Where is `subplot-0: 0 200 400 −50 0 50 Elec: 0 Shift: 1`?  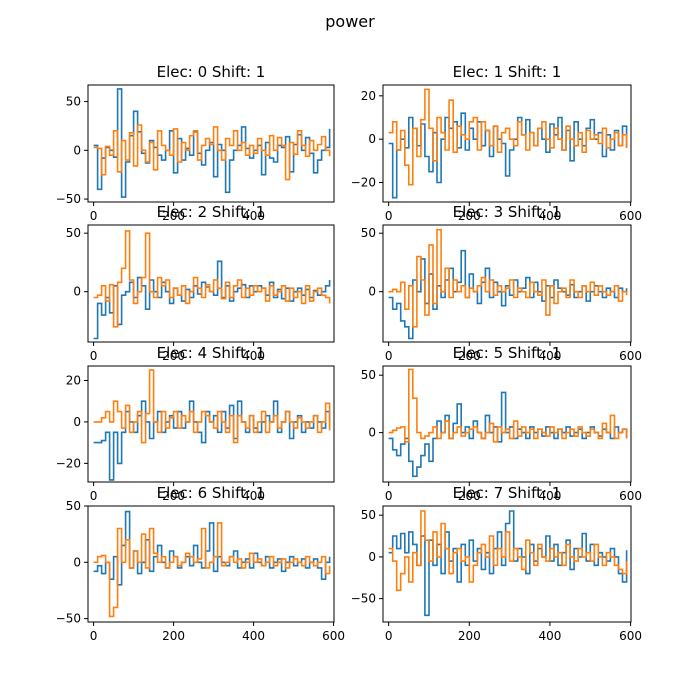 subplot-0: 0 200 400 −50 0 50 Elec: 0 Shift: 1 is located at coordinates (195, 143).